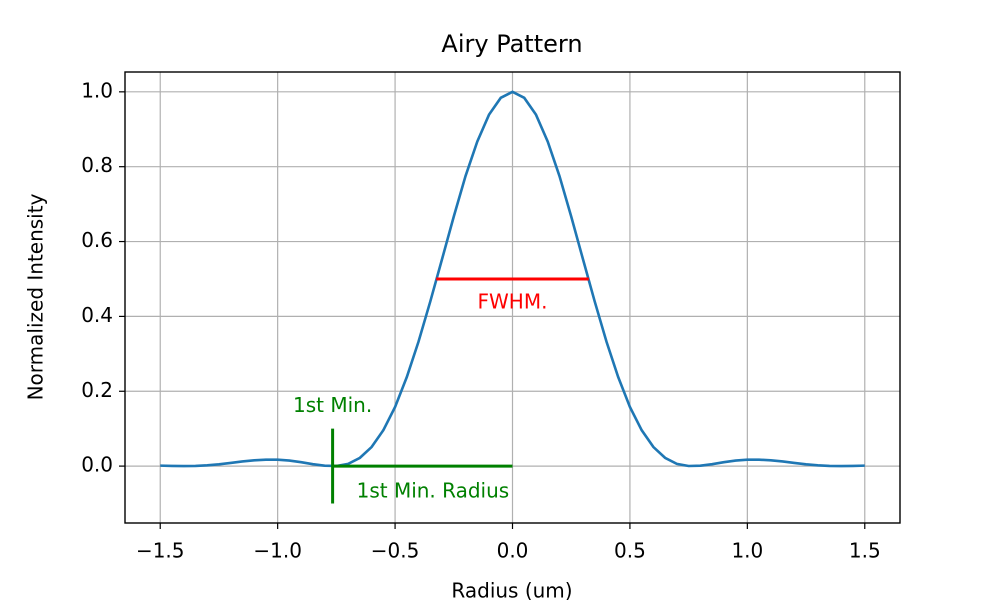 The width and height of the screenshot is (1000, 600). Describe the element at coordinates (97, 315) in the screenshot. I see `y-tick-label: 0.4` at that location.